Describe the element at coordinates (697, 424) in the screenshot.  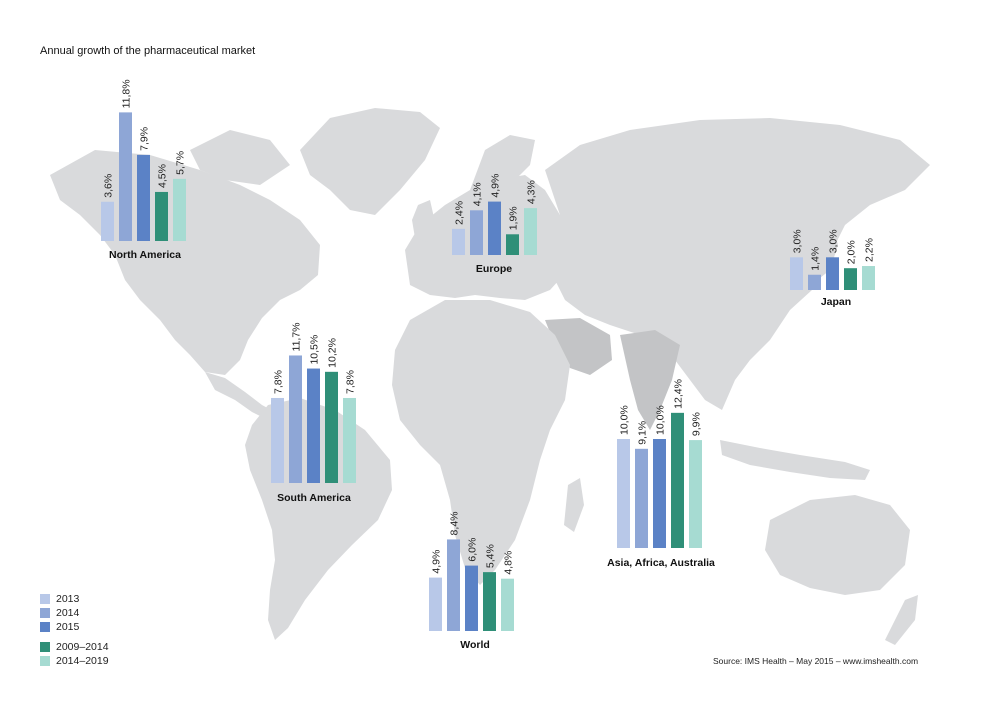
I see `data-label-asia-africa-australia-2014-2019: 9,9%` at that location.